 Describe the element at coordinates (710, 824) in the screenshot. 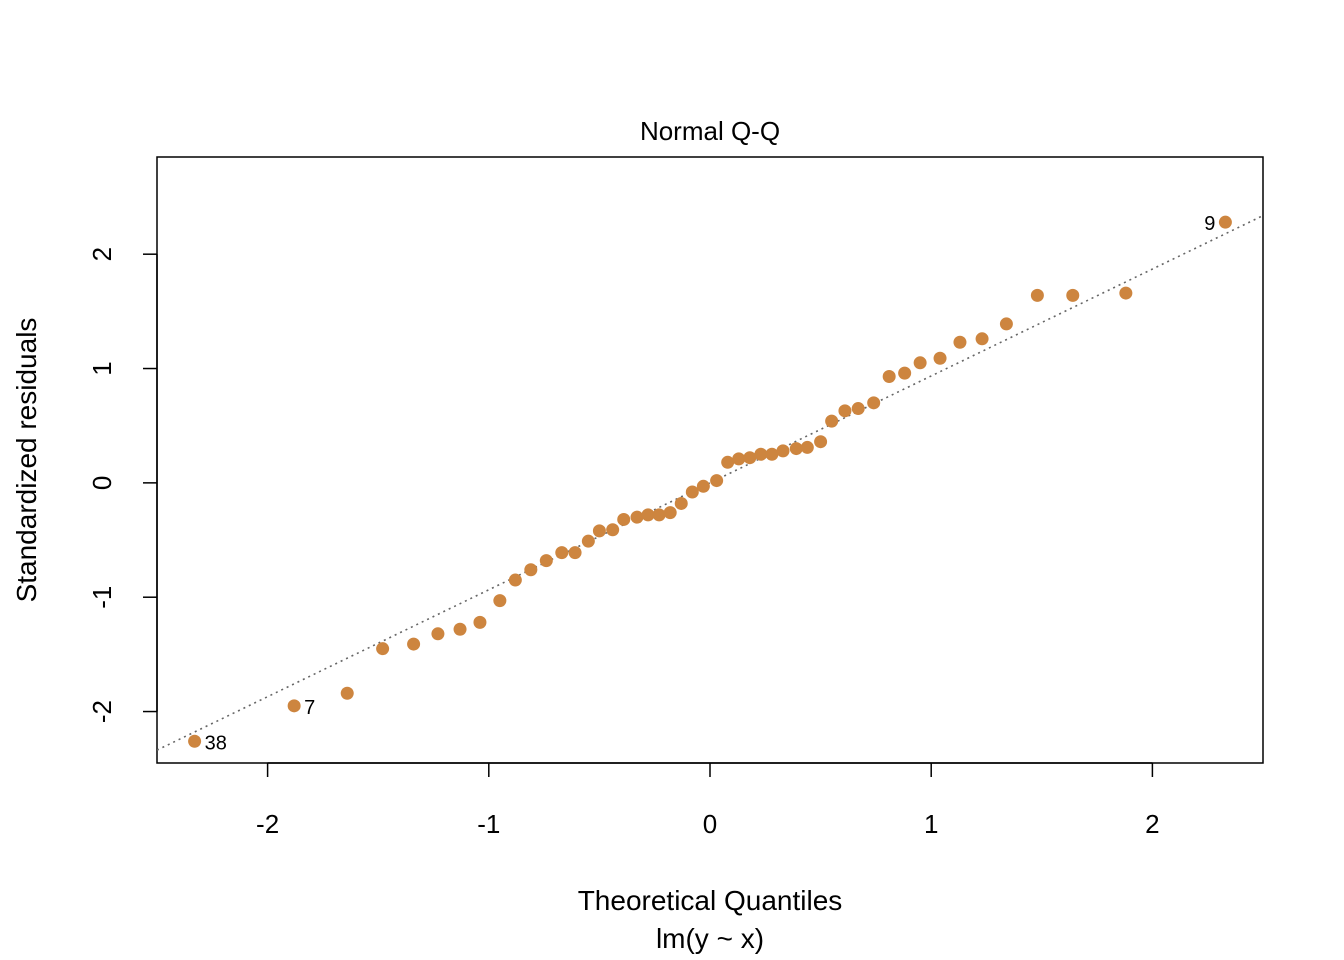

I see `x-tick-label: 0` at that location.